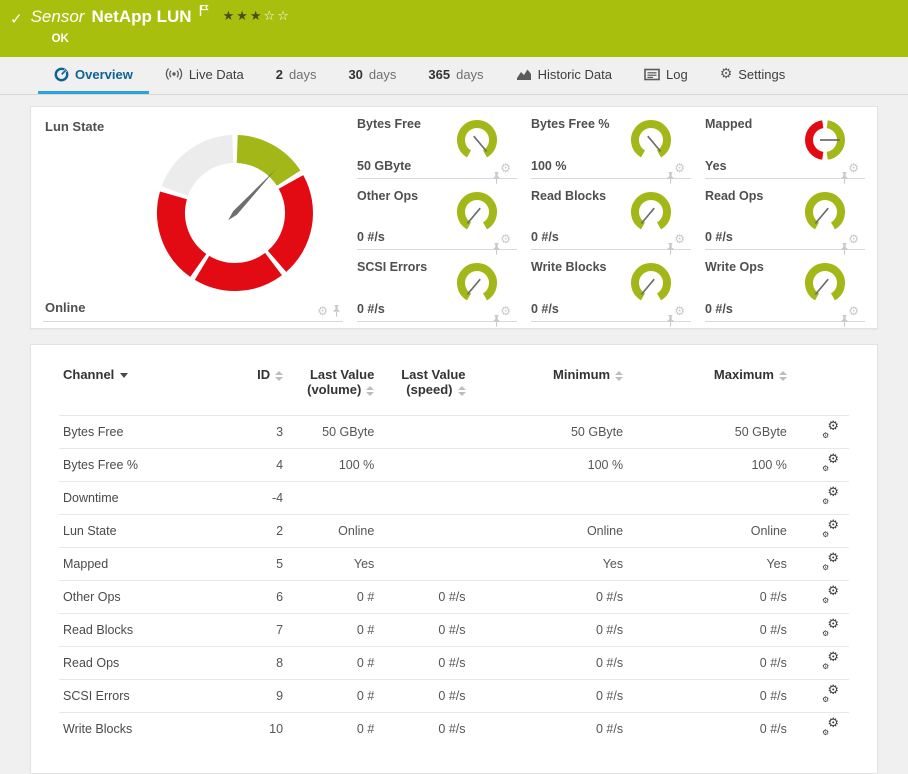  I want to click on value-cell: 5, so click(259, 564).